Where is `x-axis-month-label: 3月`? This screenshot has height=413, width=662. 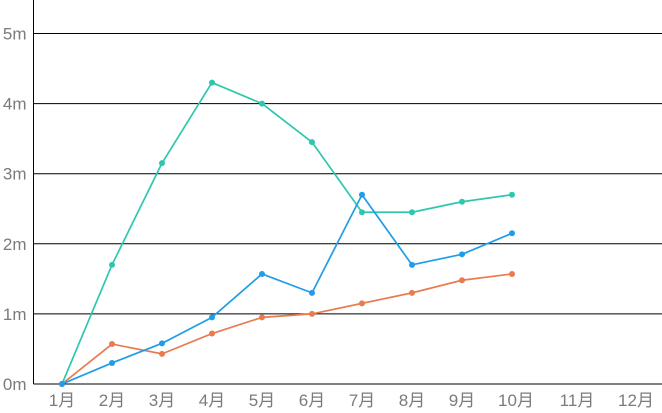
x-axis-month-label: 3月 is located at coordinates (162, 400).